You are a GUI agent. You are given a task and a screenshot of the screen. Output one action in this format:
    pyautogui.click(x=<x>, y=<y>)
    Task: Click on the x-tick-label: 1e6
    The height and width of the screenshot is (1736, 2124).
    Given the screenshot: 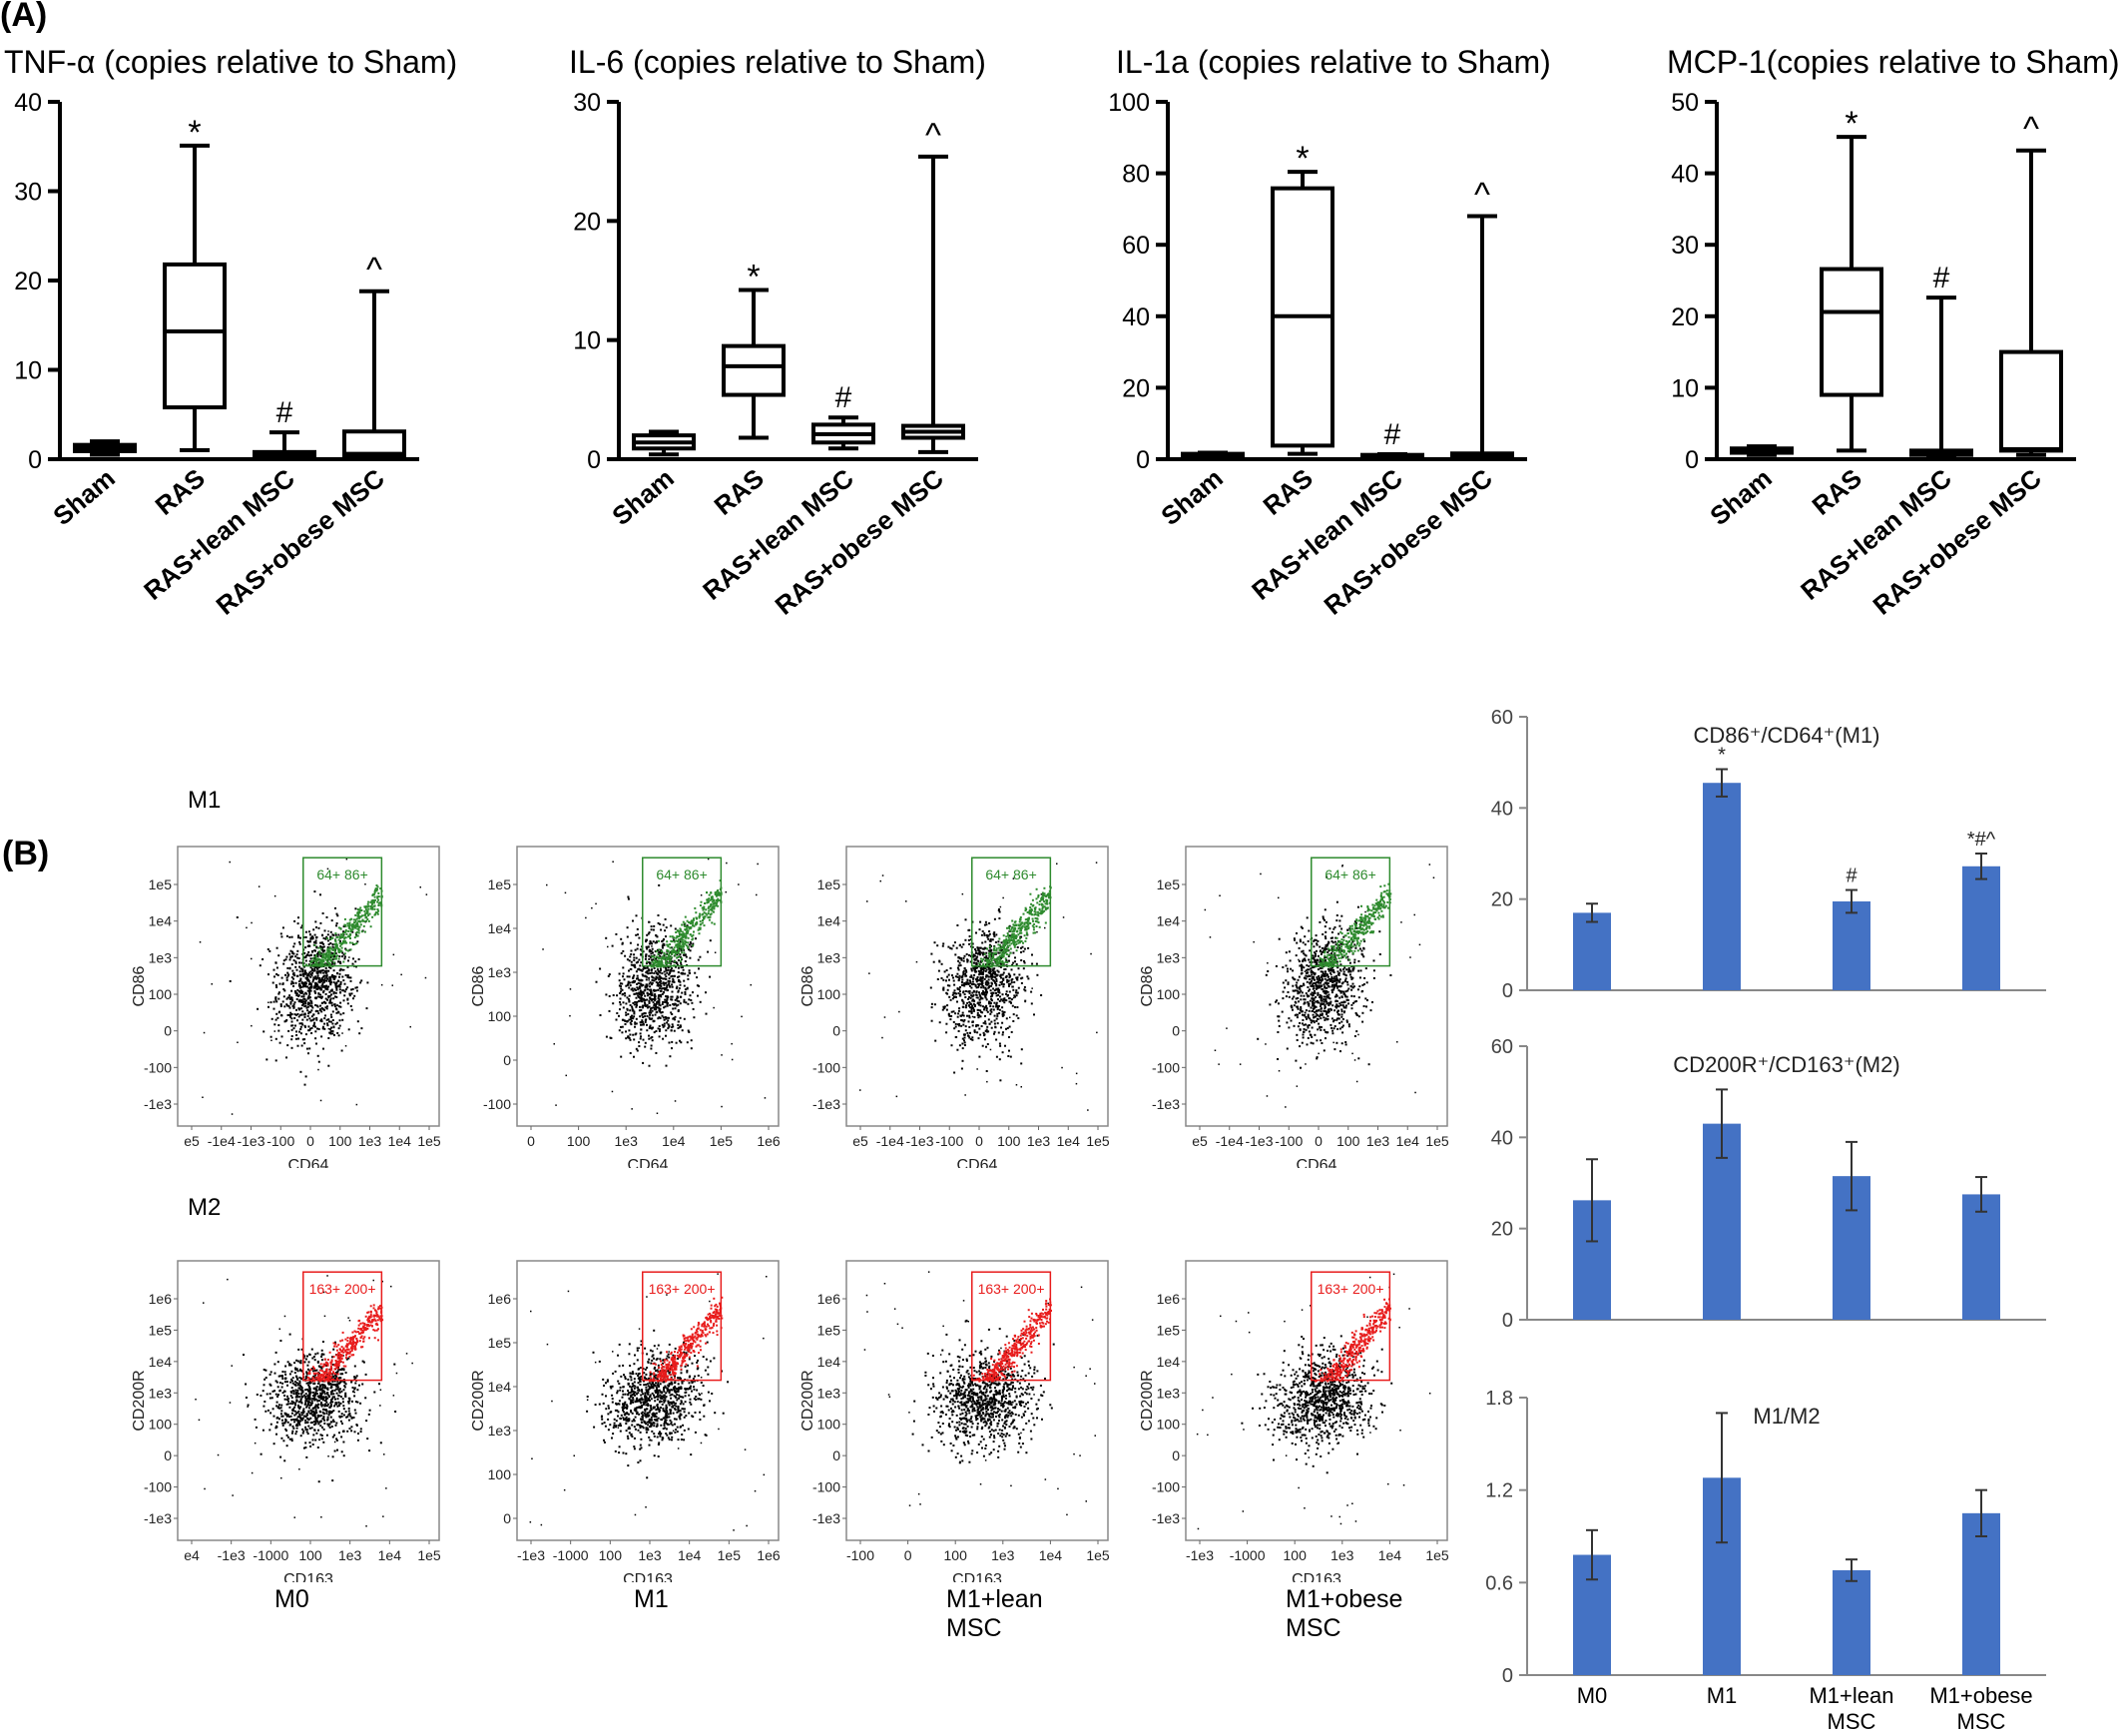 What is the action you would take?
    pyautogui.click(x=769, y=1555)
    